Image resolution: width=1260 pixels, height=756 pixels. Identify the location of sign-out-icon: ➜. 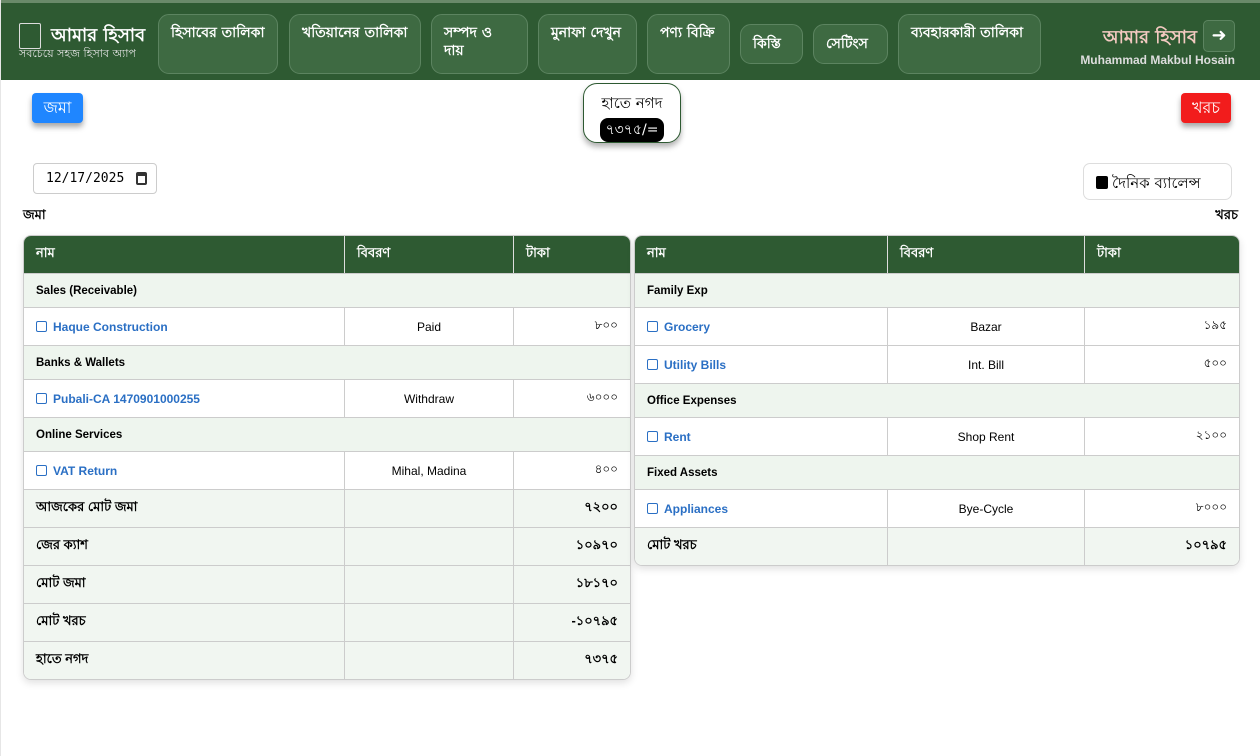
(1219, 36).